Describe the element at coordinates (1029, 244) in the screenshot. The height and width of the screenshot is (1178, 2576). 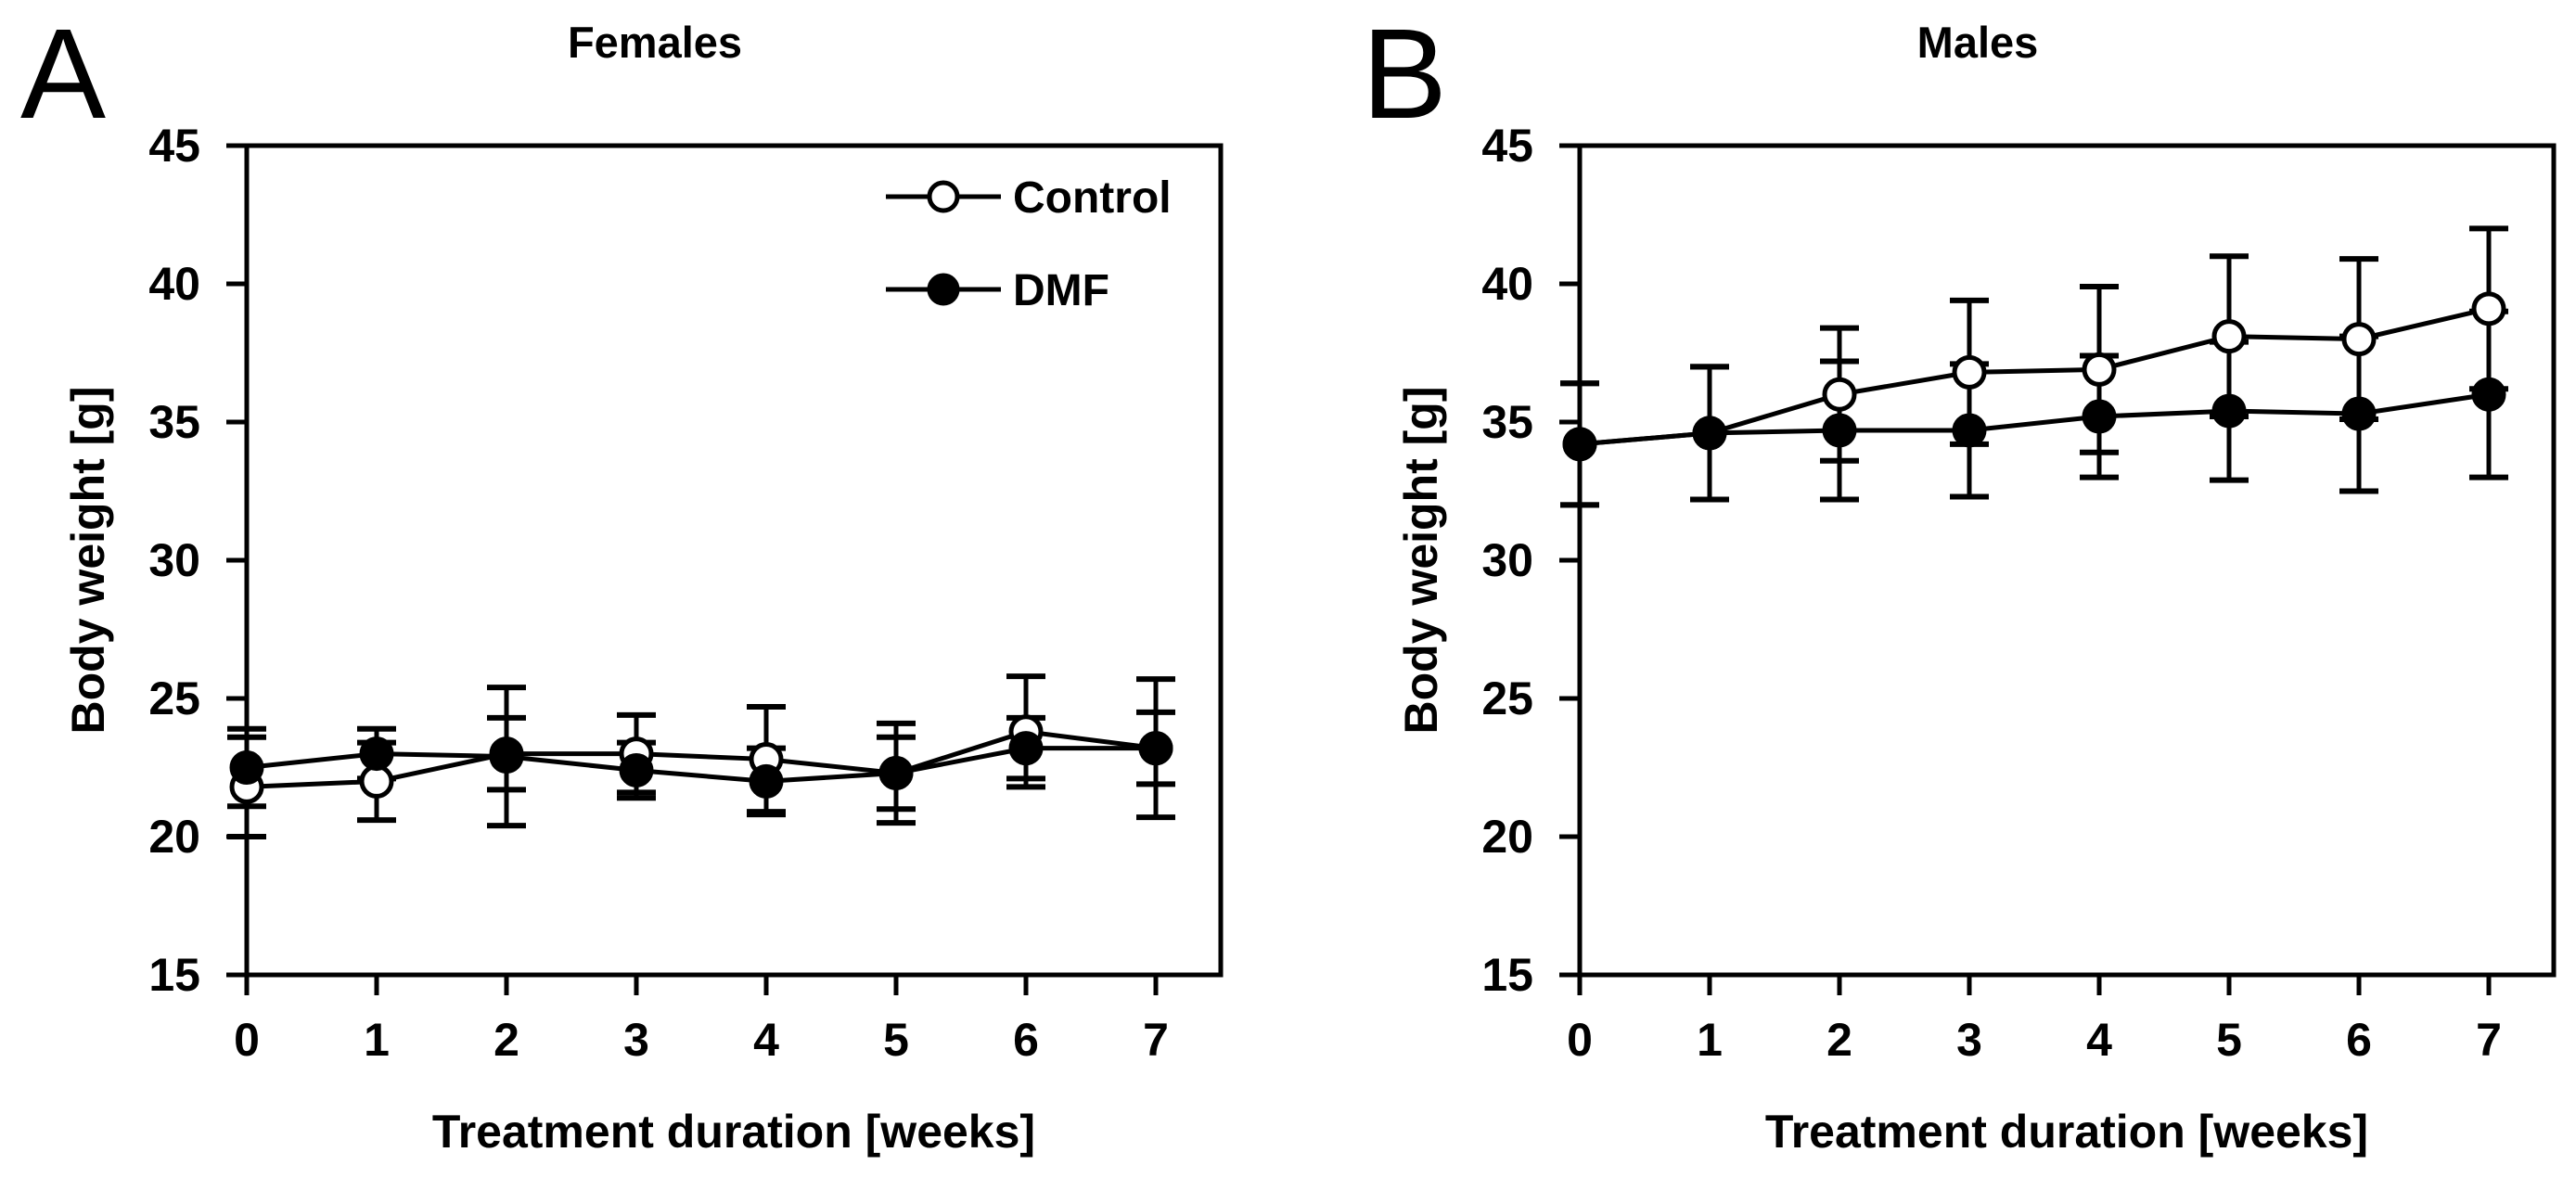
I see `legend: Control DMF` at that location.